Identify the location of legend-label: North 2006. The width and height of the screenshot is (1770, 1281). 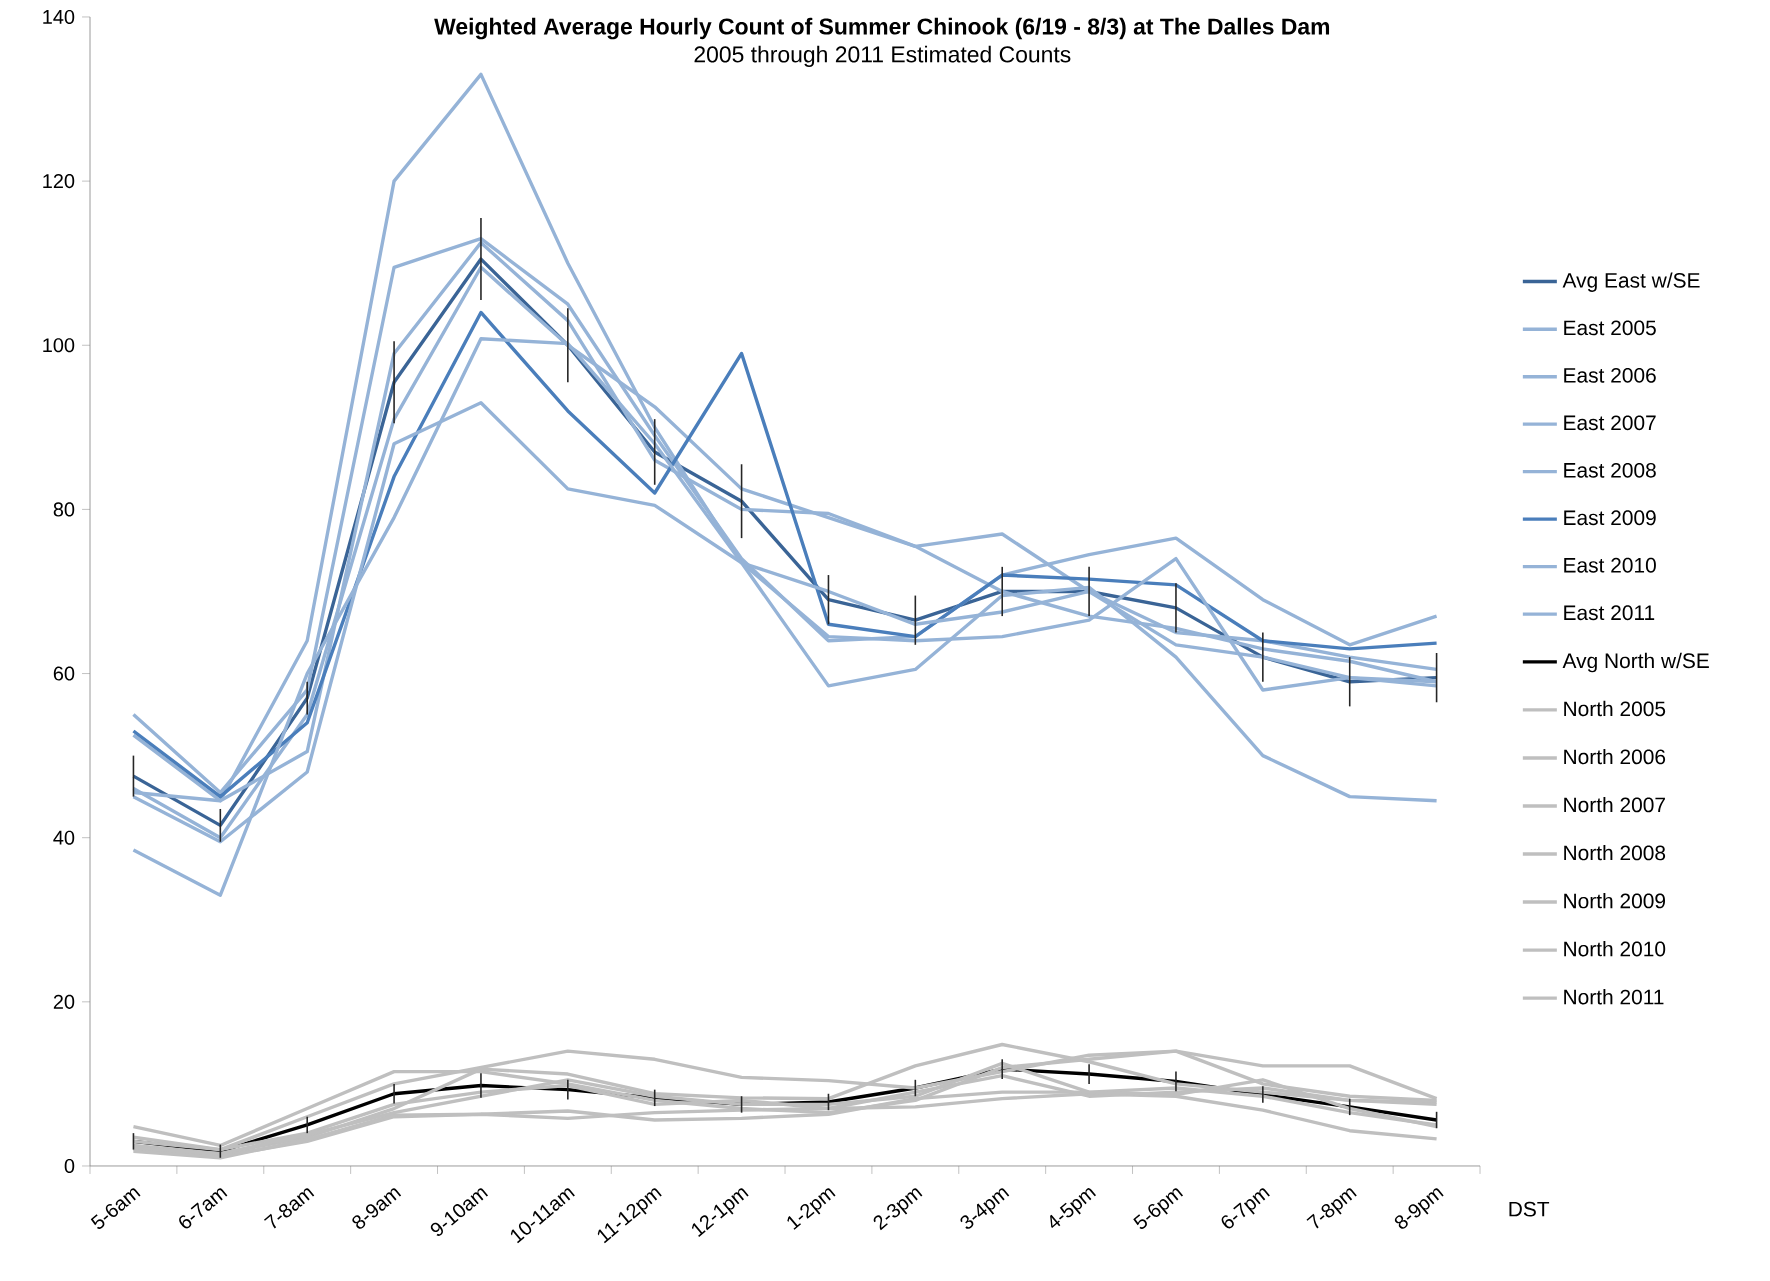
(1615, 756).